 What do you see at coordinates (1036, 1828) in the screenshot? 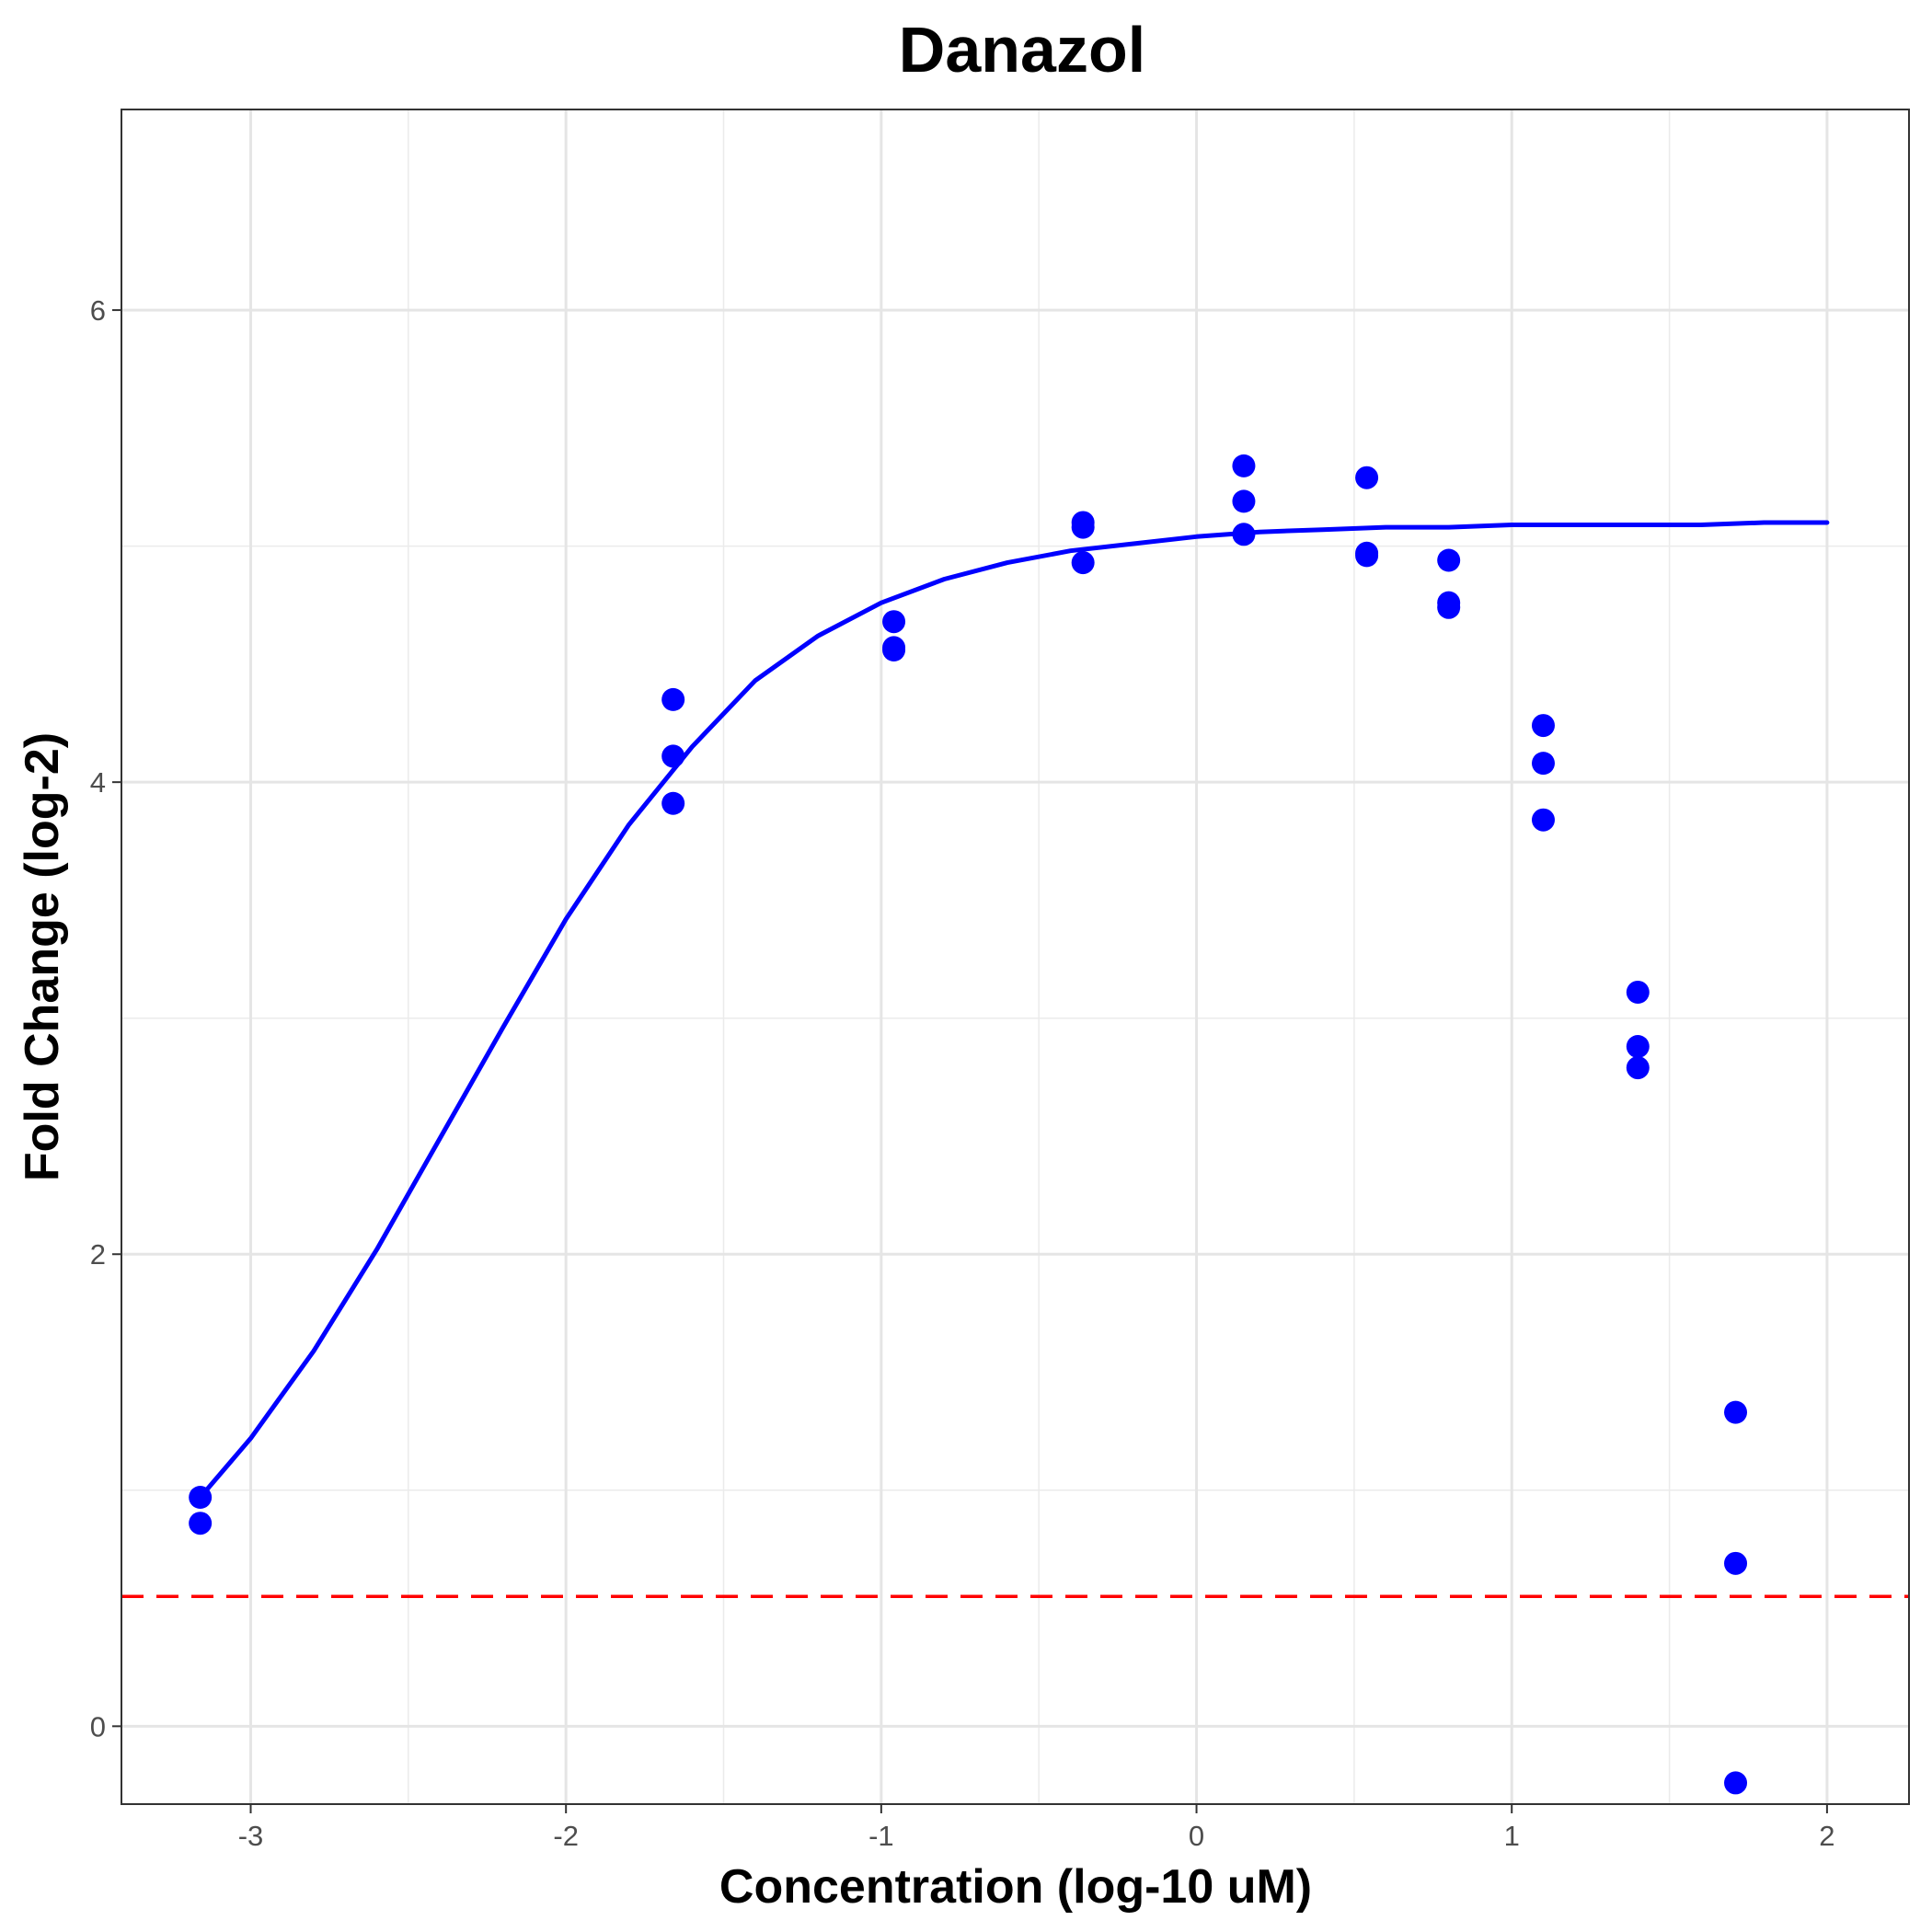
I see `x-axis-ticks: -3 -2 -1 0 1 2` at bounding box center [1036, 1828].